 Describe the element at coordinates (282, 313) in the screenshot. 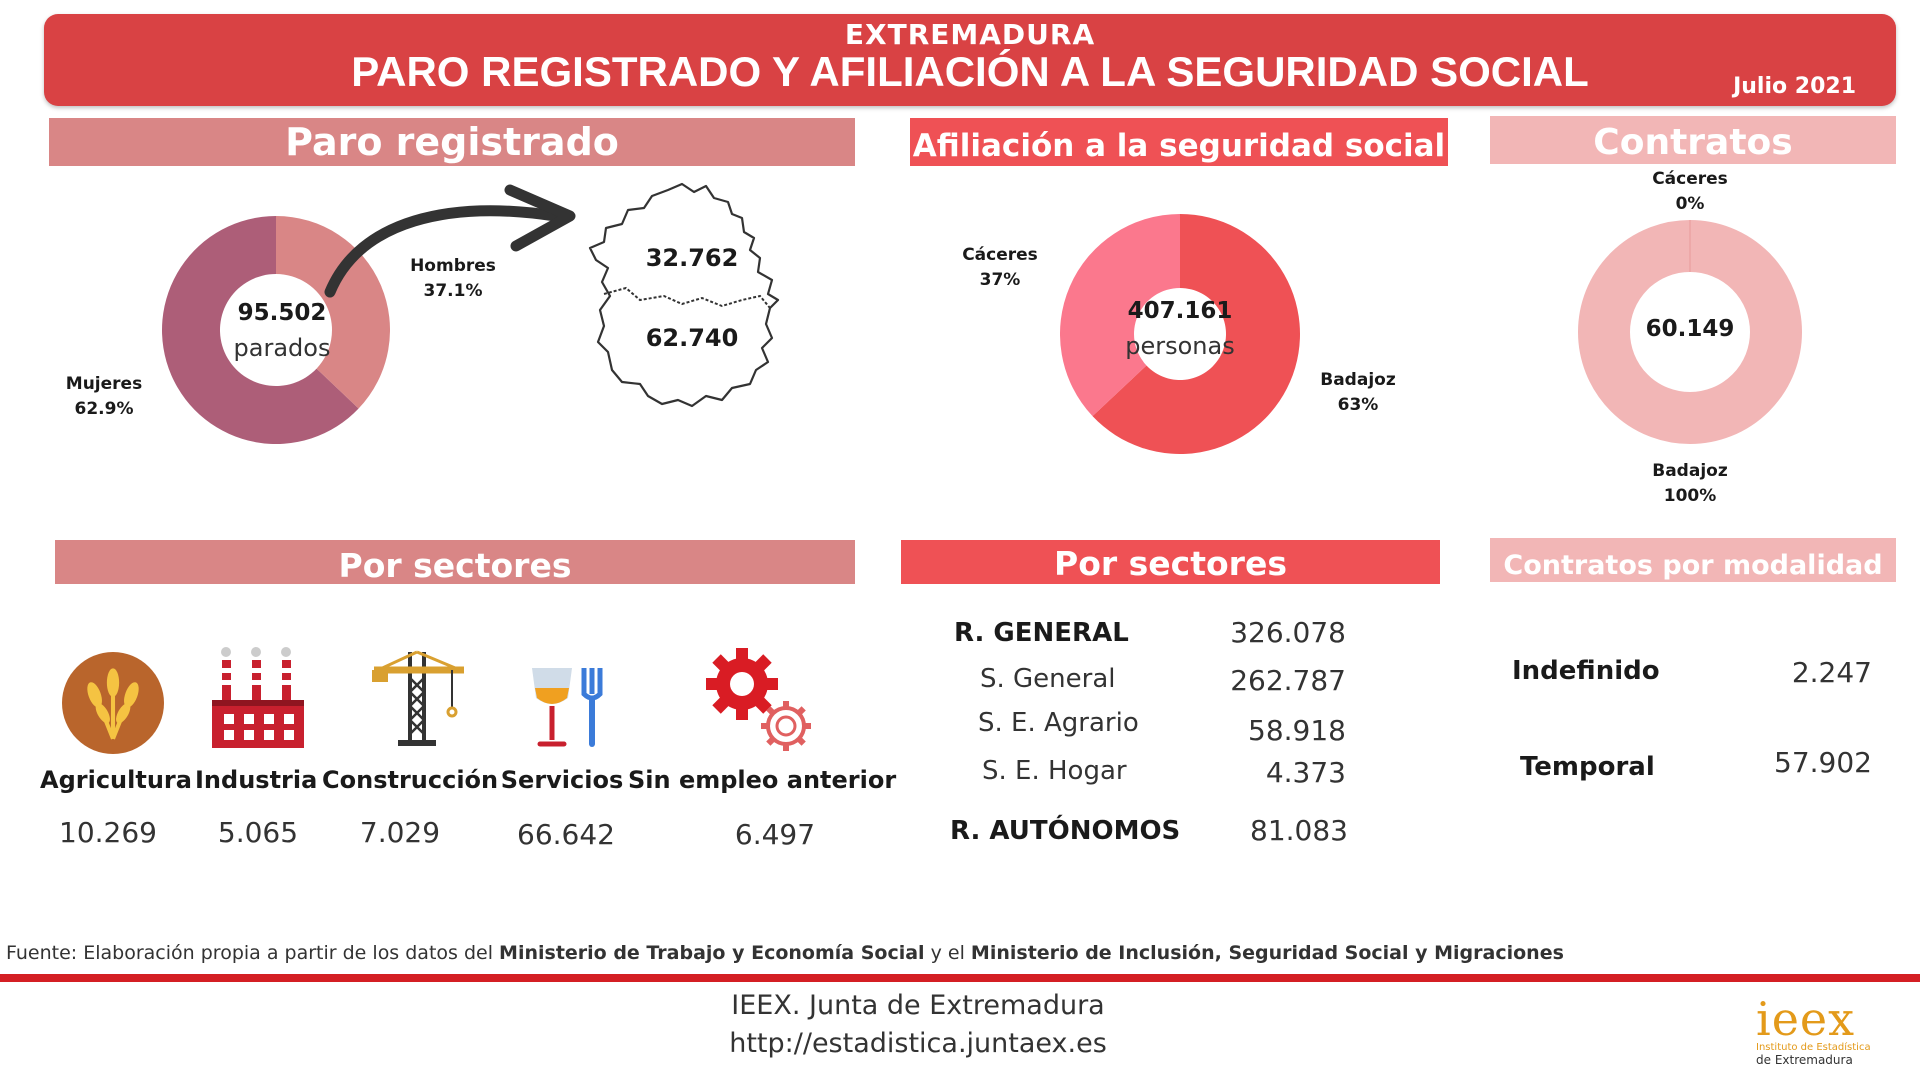

I see `paro-total-value: 95.502` at that location.